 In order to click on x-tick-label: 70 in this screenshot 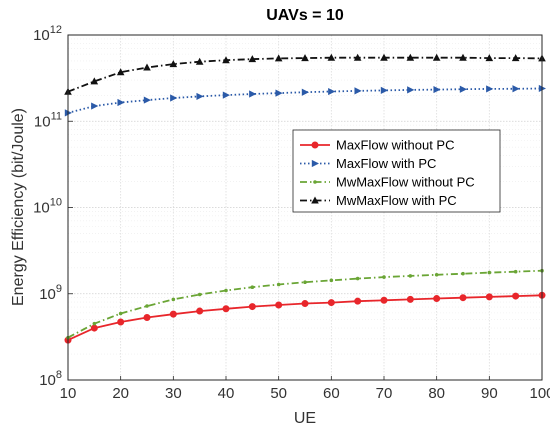, I will do `click(384, 393)`.